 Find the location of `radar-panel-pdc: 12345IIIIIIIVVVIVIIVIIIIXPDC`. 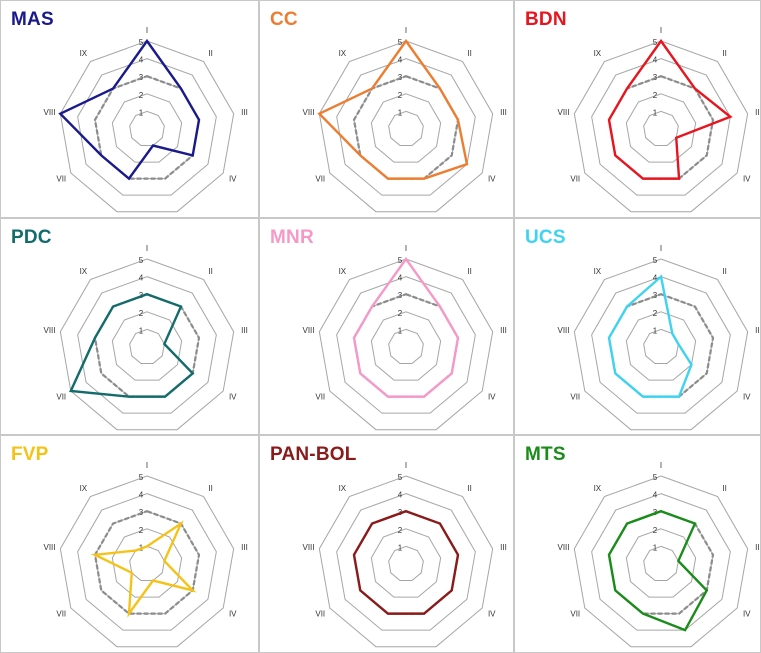

radar-panel-pdc: 12345IIIIIIIVVVIVIIVIIIIXPDC is located at coordinates (129, 326).